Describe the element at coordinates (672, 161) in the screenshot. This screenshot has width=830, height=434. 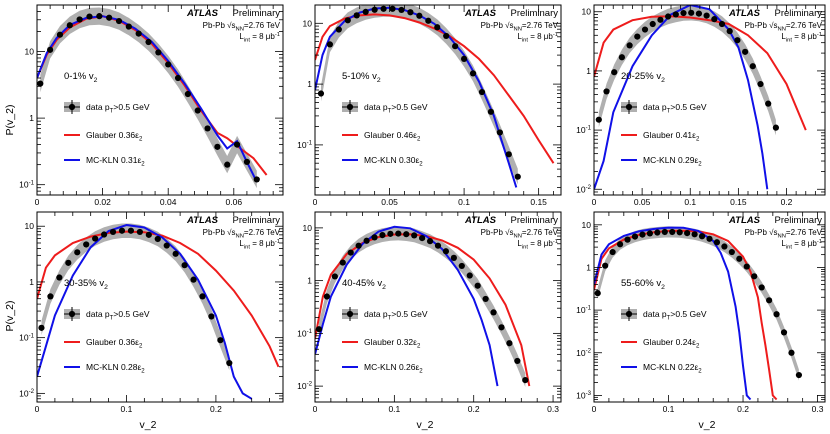
I see `legend-mckln-label: MC-KLN 0.29ε2​` at that location.